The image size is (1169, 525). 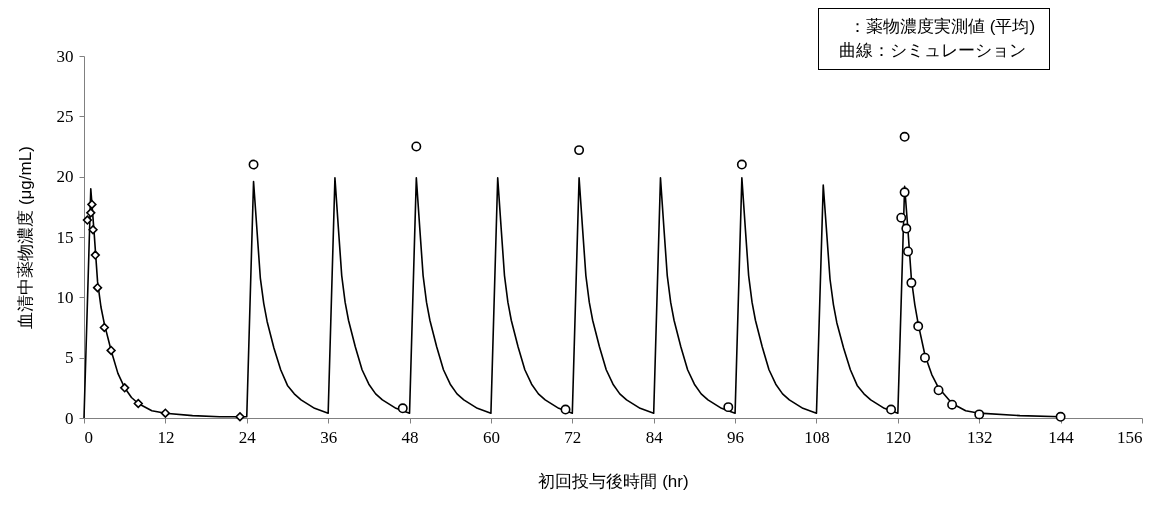 I want to click on text: ：薬物濃度実測値 (平均), so click(x=942, y=27).